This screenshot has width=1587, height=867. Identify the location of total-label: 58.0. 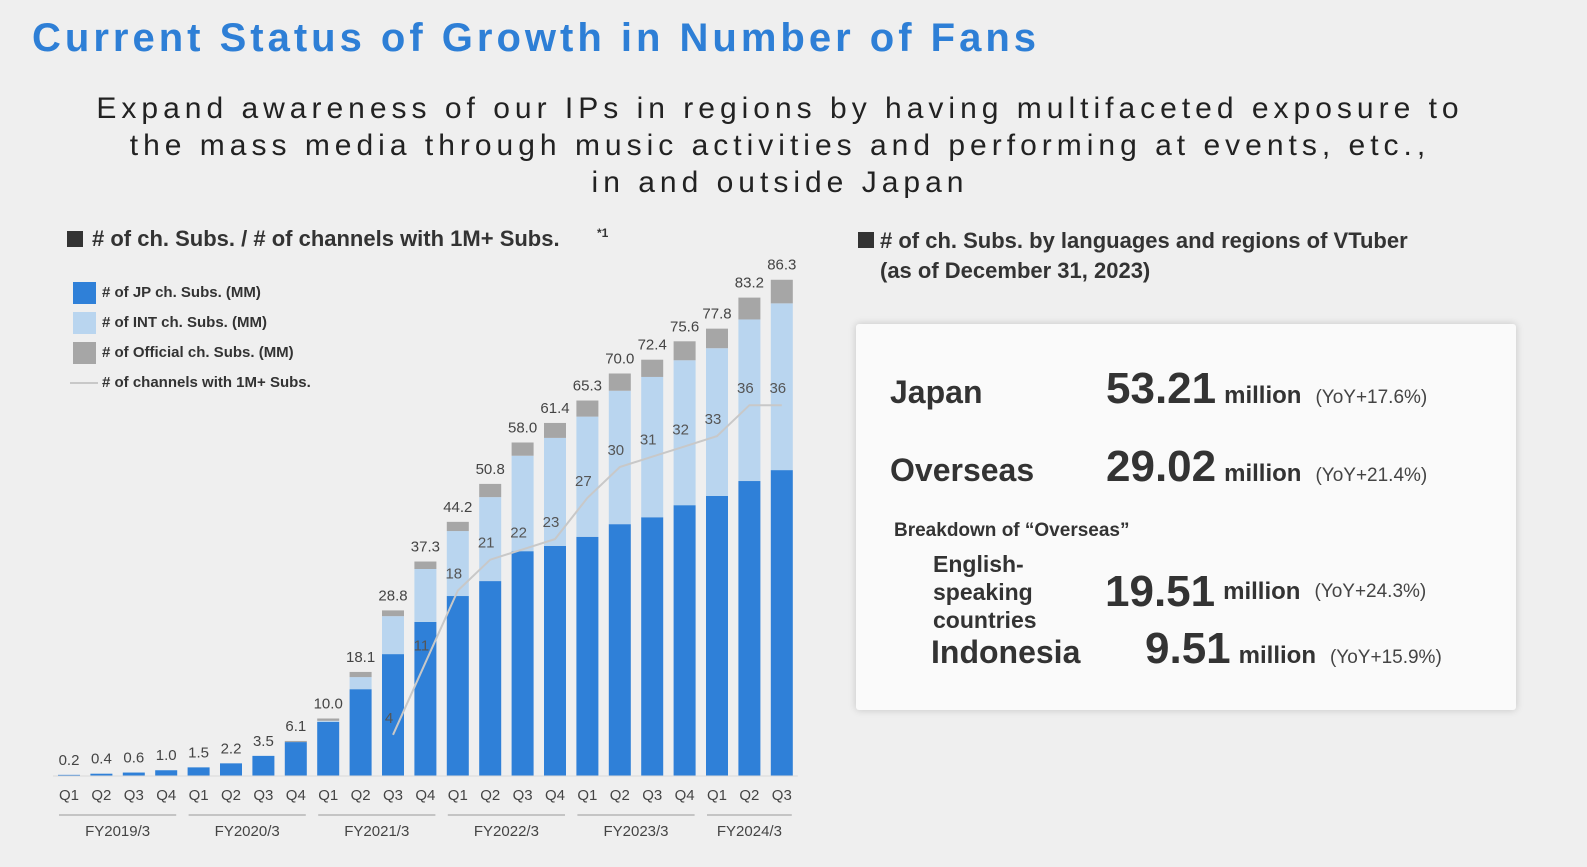
(522, 427).